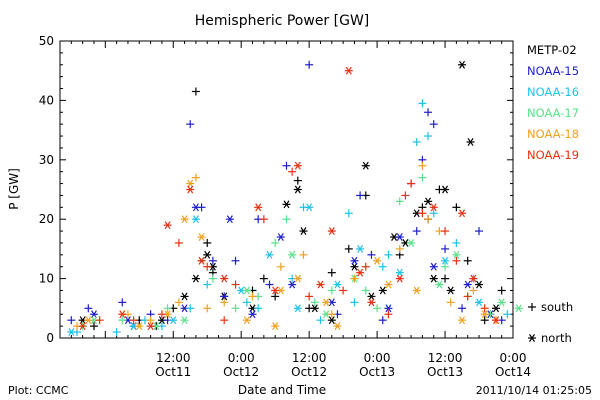  I want to click on x-tick-date-label: Oct14, so click(513, 372).